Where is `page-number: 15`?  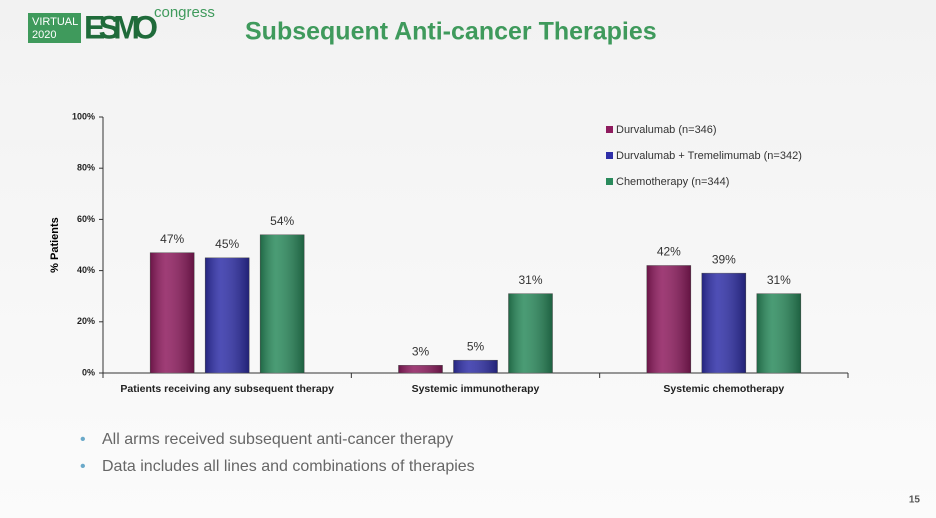
page-number: 15 is located at coordinates (915, 500).